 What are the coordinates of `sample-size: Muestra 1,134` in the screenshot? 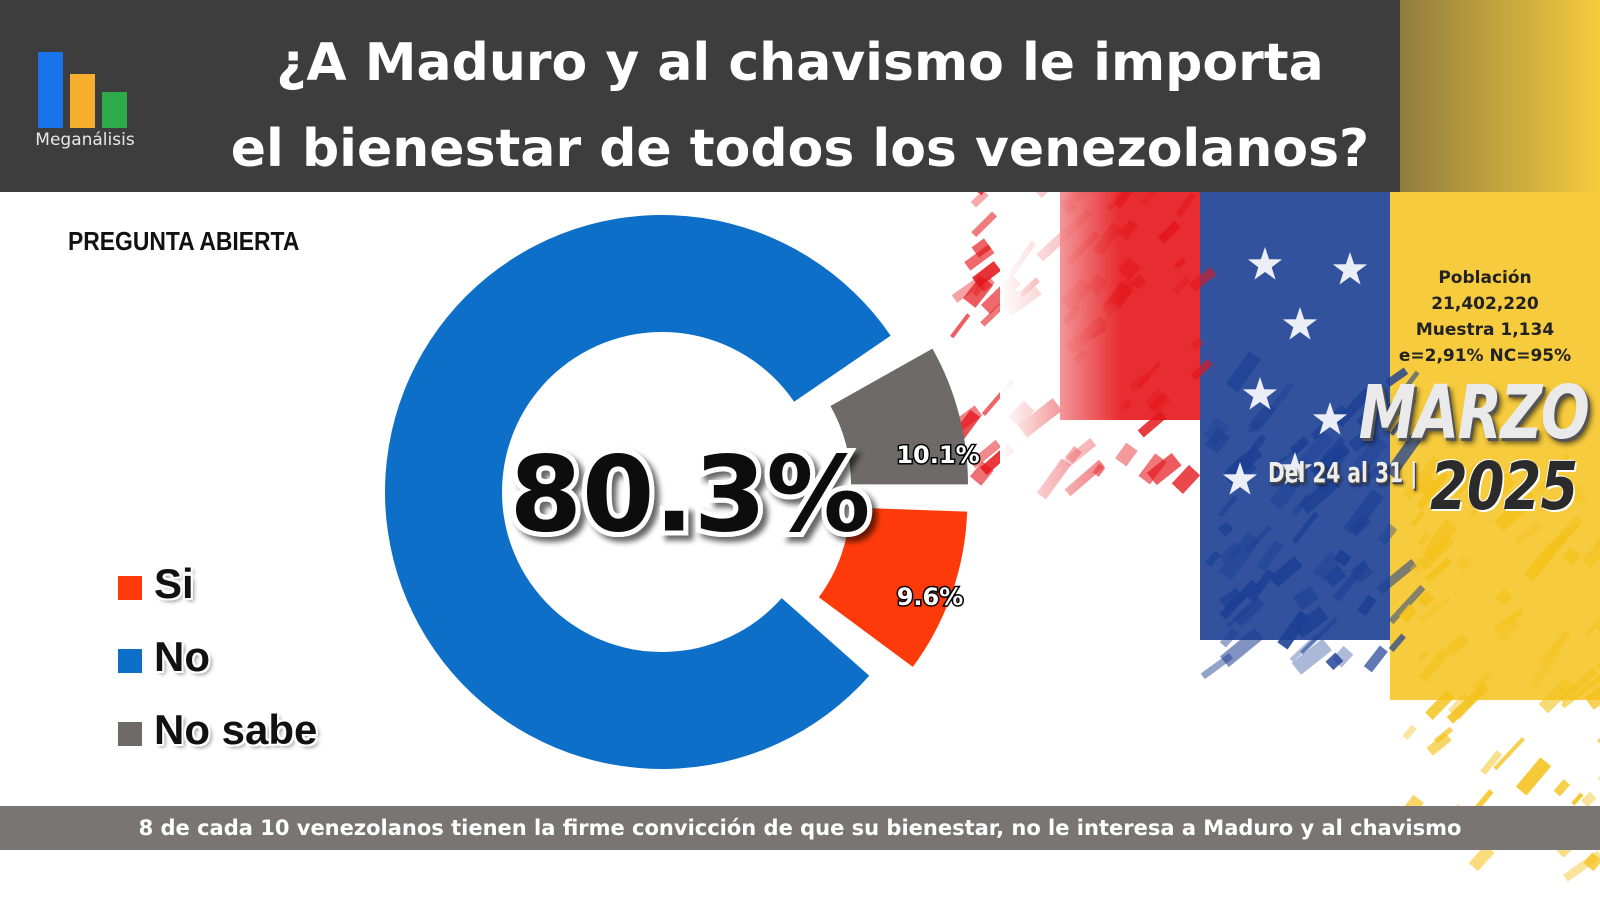 It's located at (1485, 330).